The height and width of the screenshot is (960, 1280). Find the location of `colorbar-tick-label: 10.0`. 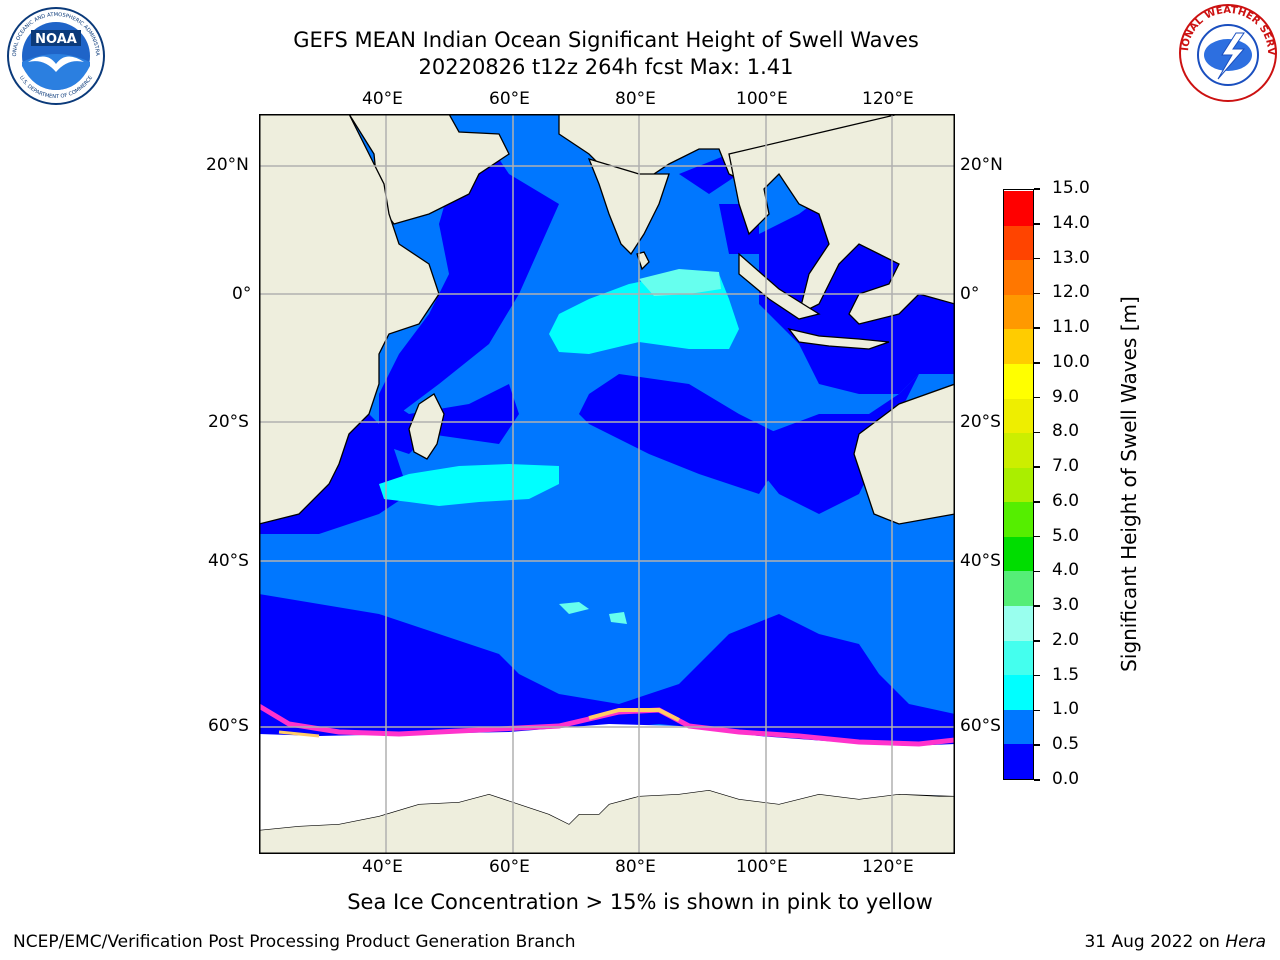

colorbar-tick-label: 10.0 is located at coordinates (1071, 361).